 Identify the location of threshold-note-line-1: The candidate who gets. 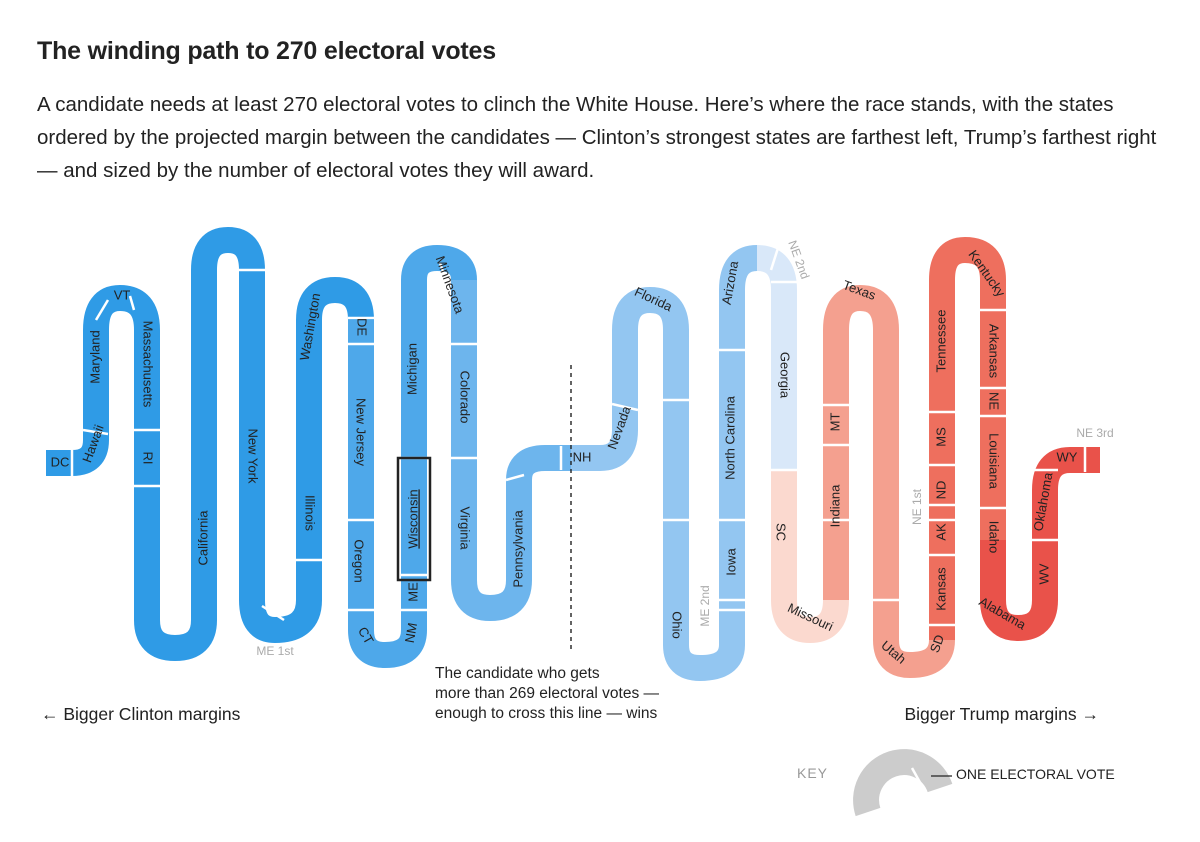
(517, 673).